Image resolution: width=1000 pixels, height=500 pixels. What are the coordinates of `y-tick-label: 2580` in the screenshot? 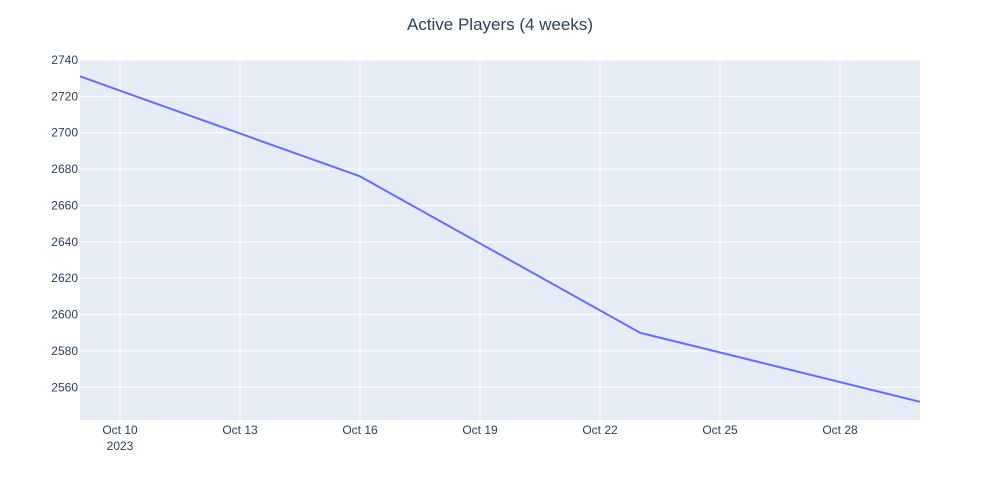 It's located at (64, 351).